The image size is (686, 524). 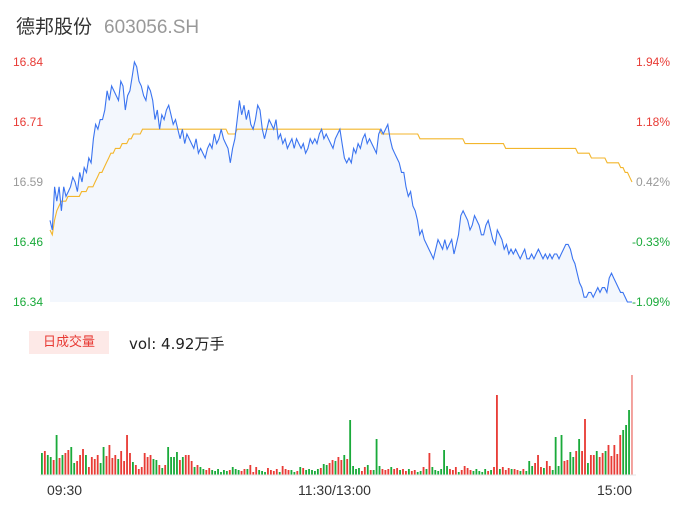 I want to click on price-tick-label: 16.46, so click(x=28, y=242).